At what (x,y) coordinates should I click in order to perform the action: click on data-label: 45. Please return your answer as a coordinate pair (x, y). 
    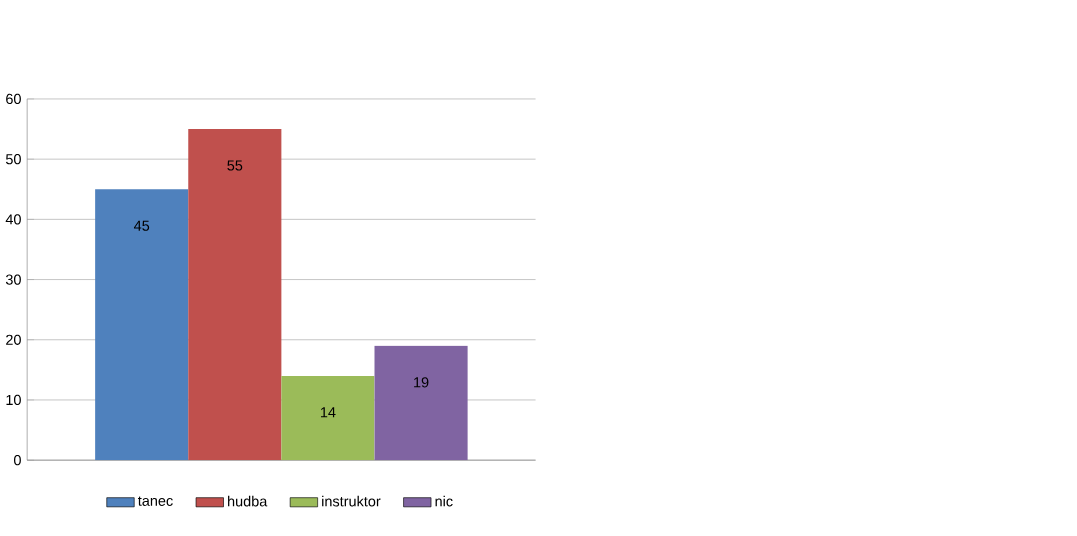
    Looking at the image, I should click on (141, 225).